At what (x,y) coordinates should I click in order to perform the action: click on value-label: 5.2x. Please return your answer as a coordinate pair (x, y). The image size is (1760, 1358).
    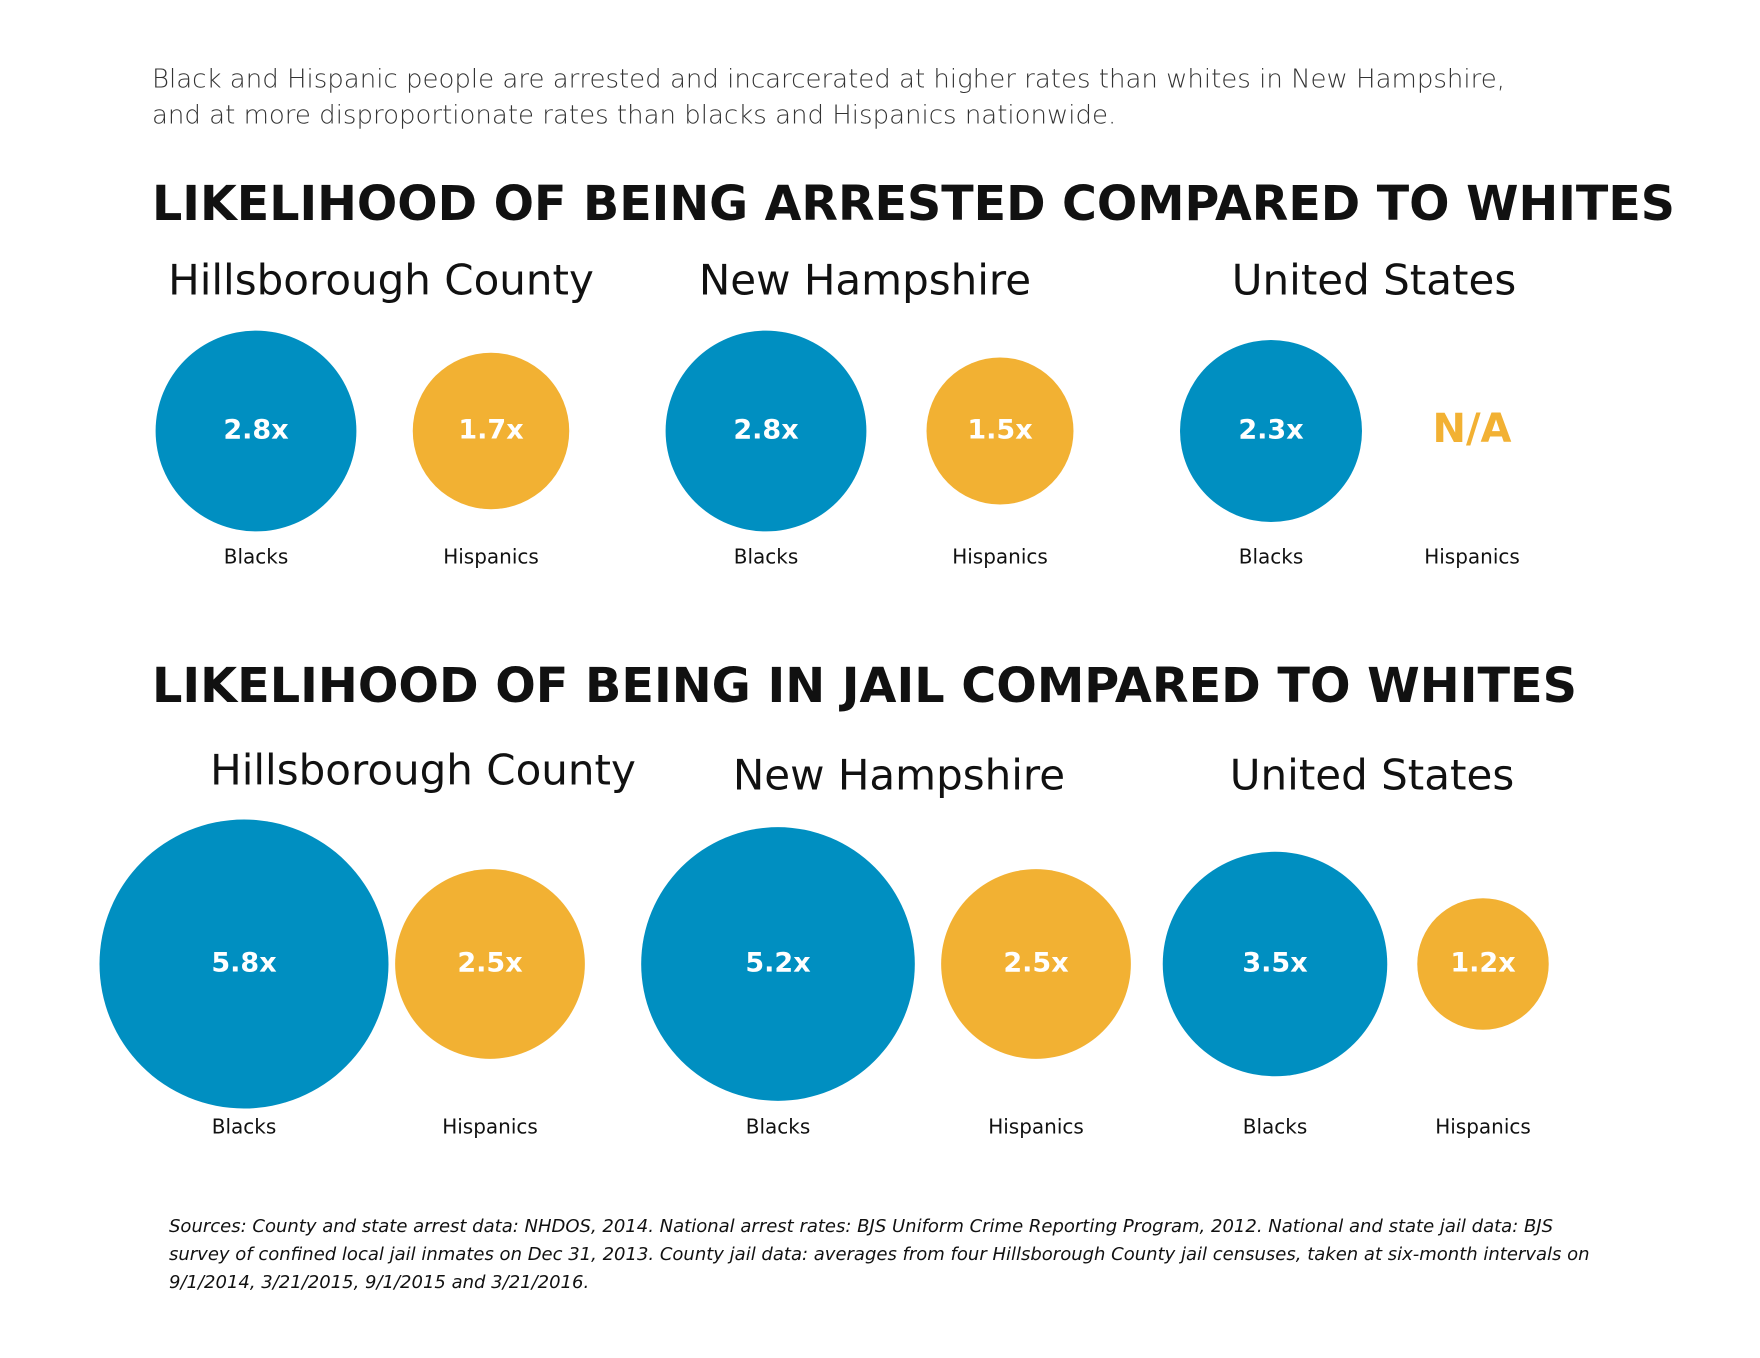
    Looking at the image, I should click on (777, 963).